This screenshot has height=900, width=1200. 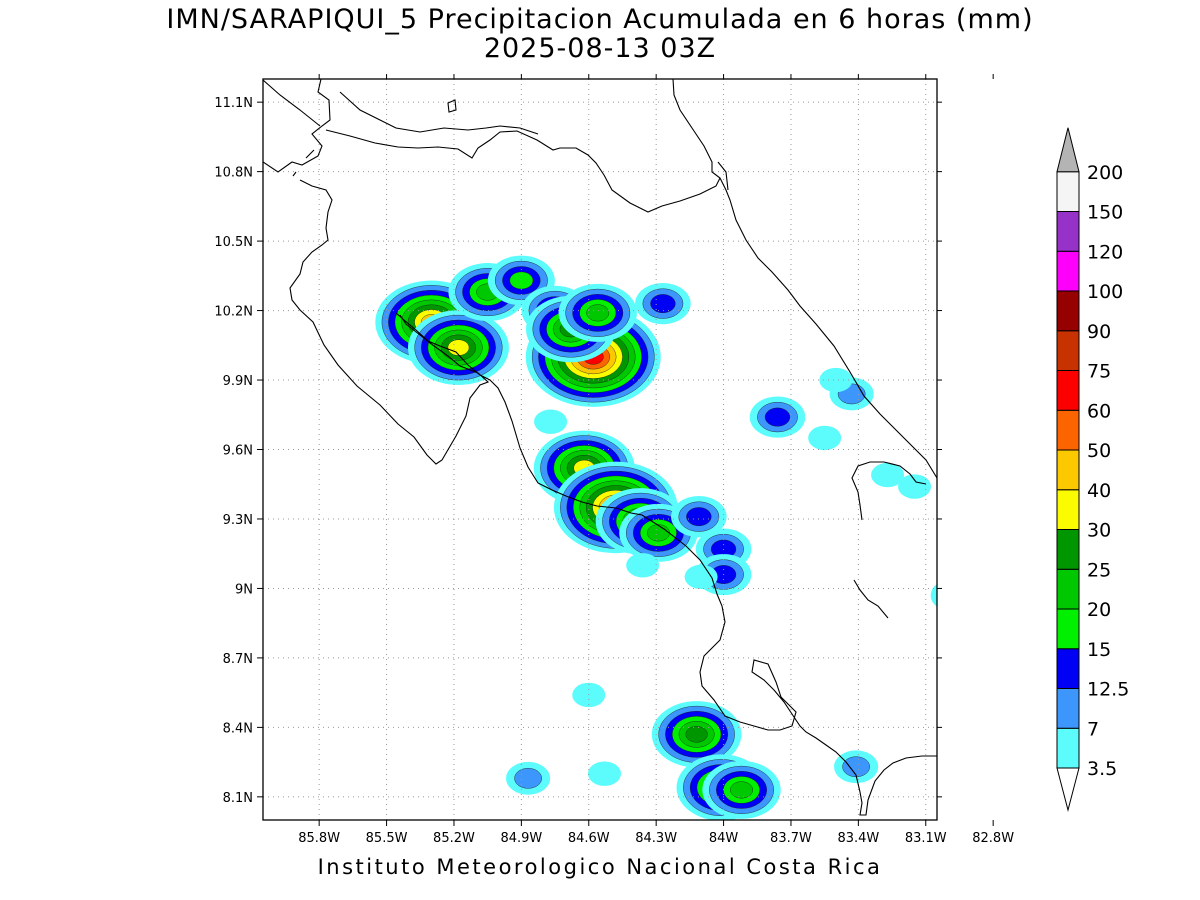 I want to click on colorbar-label: 30, so click(x=1099, y=531).